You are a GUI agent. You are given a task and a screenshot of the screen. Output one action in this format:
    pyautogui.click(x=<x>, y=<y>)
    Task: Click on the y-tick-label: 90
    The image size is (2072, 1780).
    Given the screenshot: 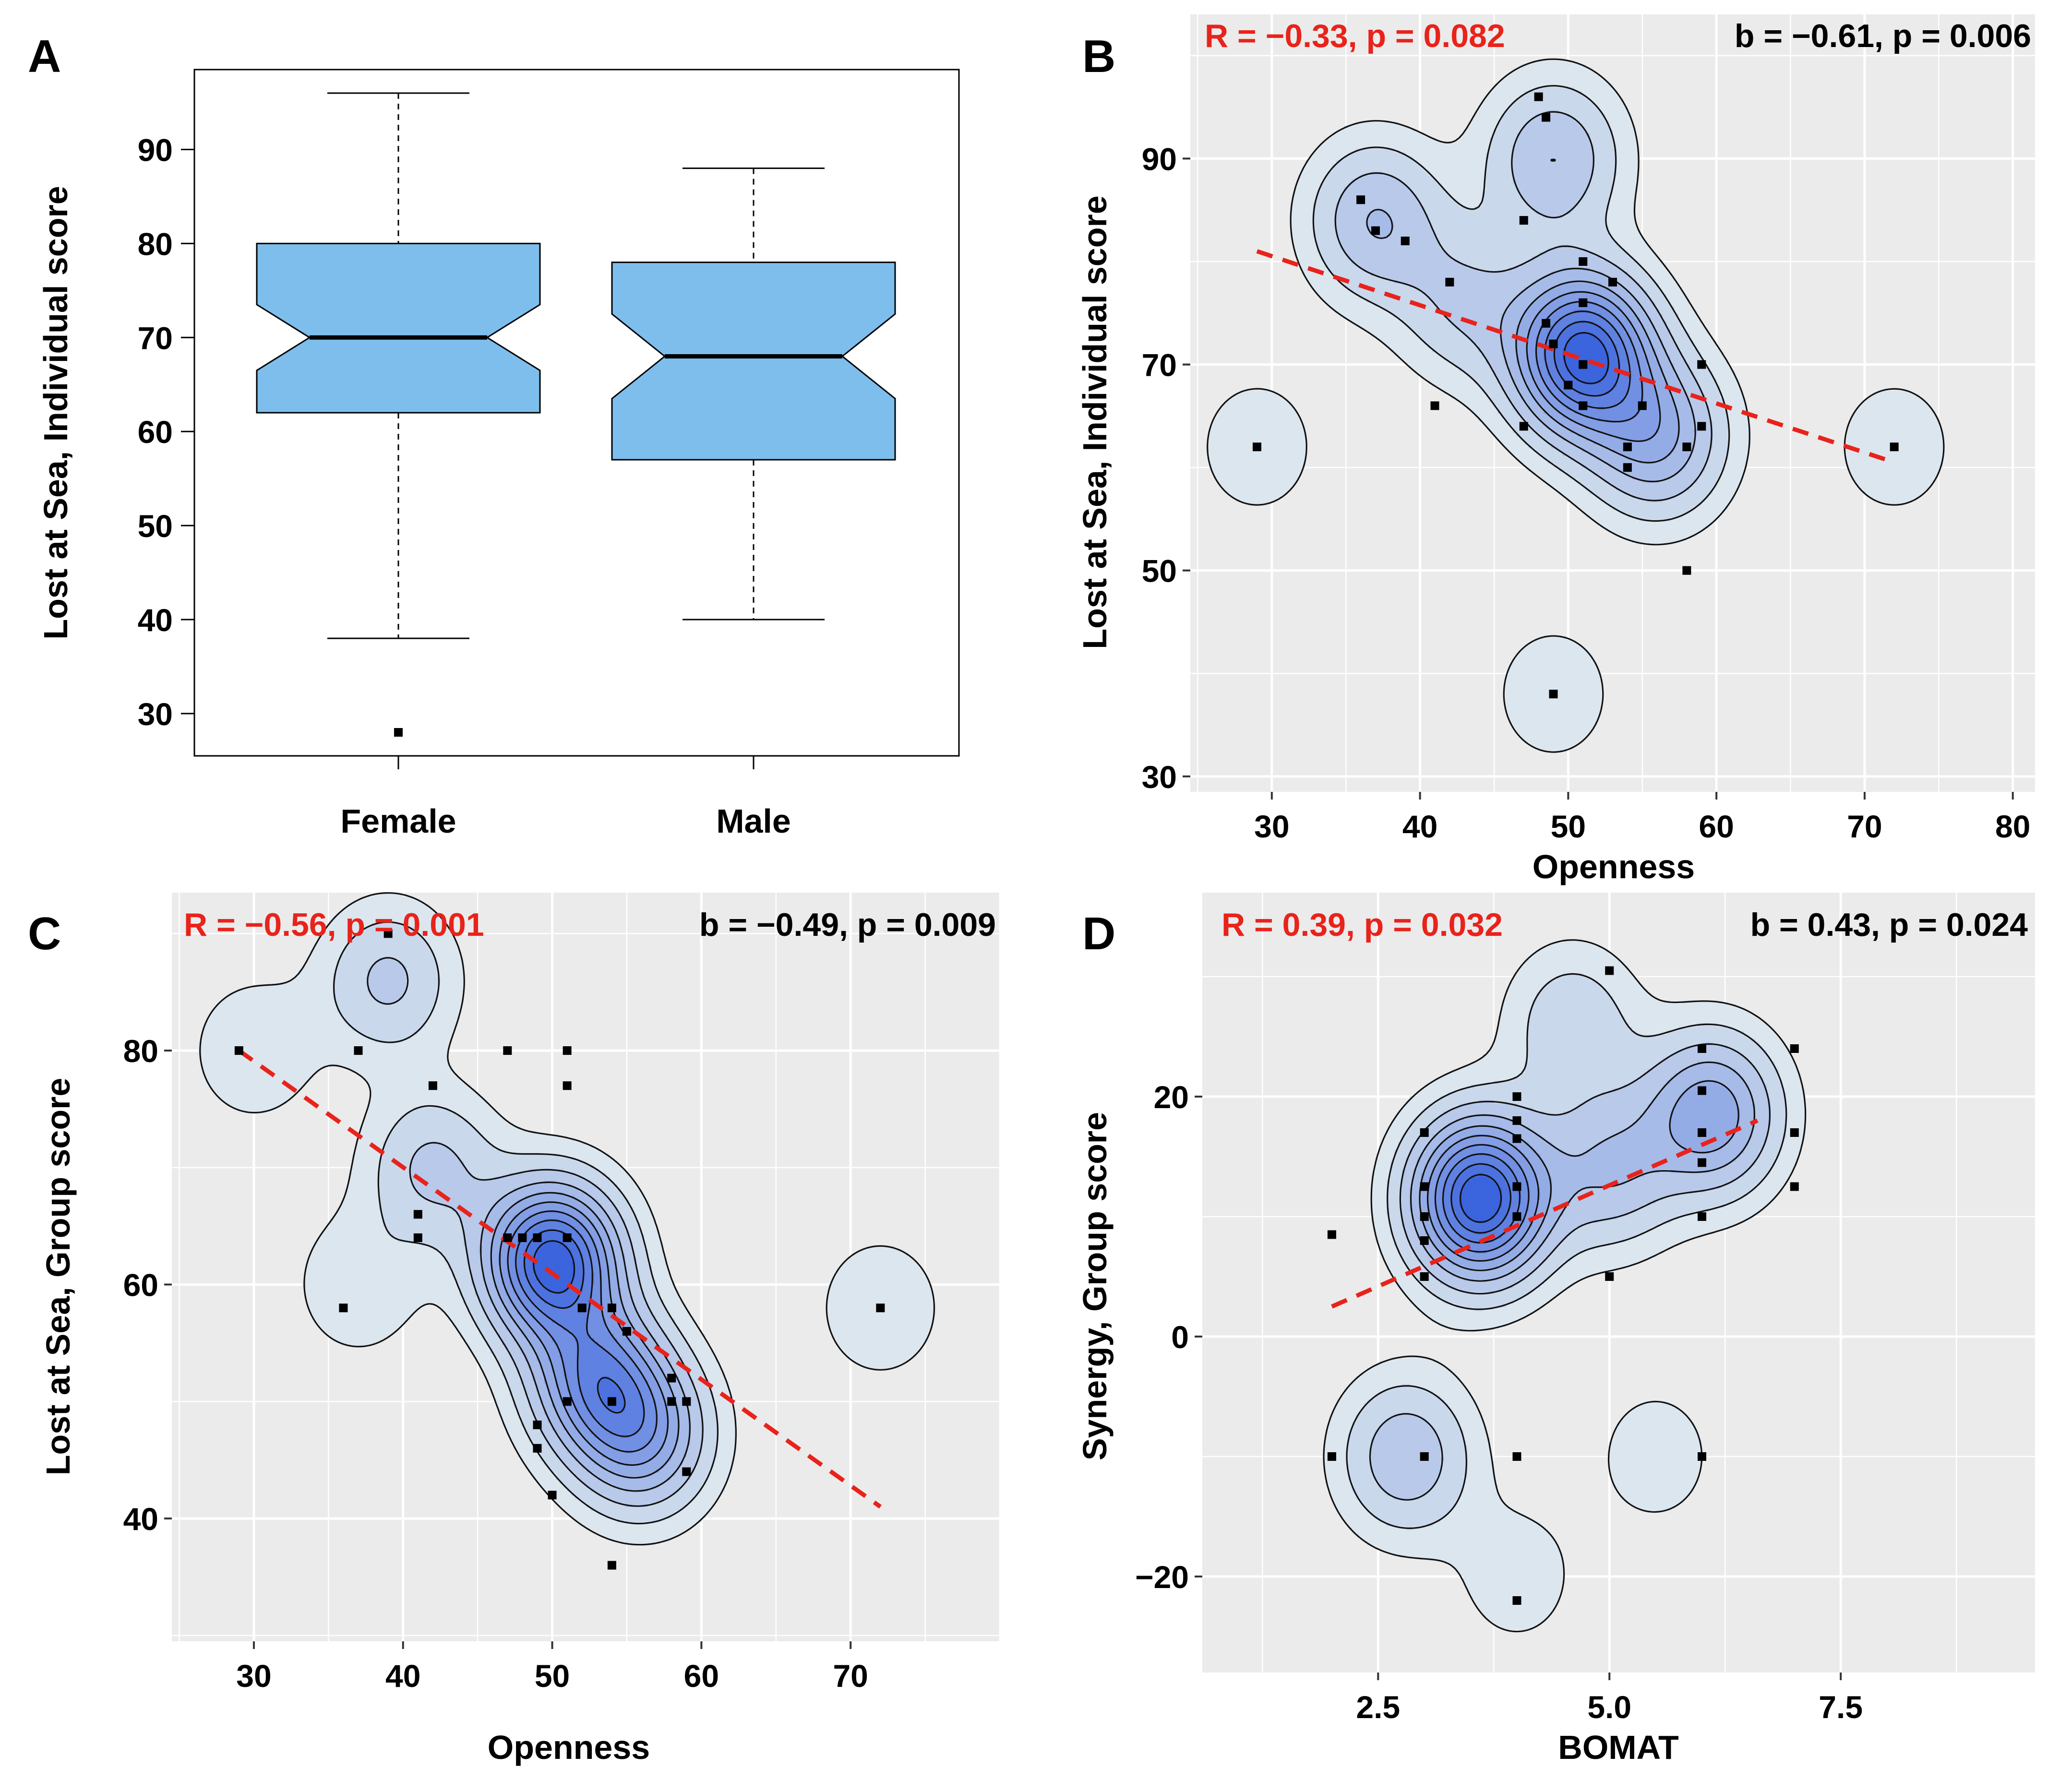 What is the action you would take?
    pyautogui.click(x=155, y=150)
    